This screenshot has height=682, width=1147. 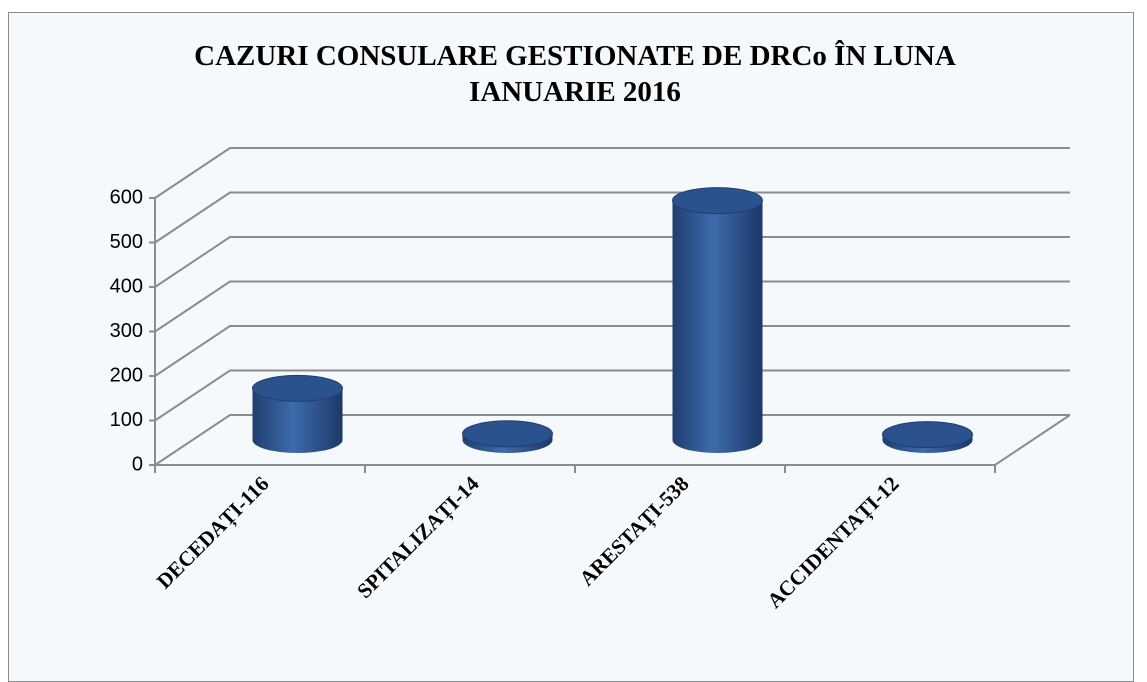 What do you see at coordinates (126, 420) in the screenshot?
I see `y-tick-label: 100` at bounding box center [126, 420].